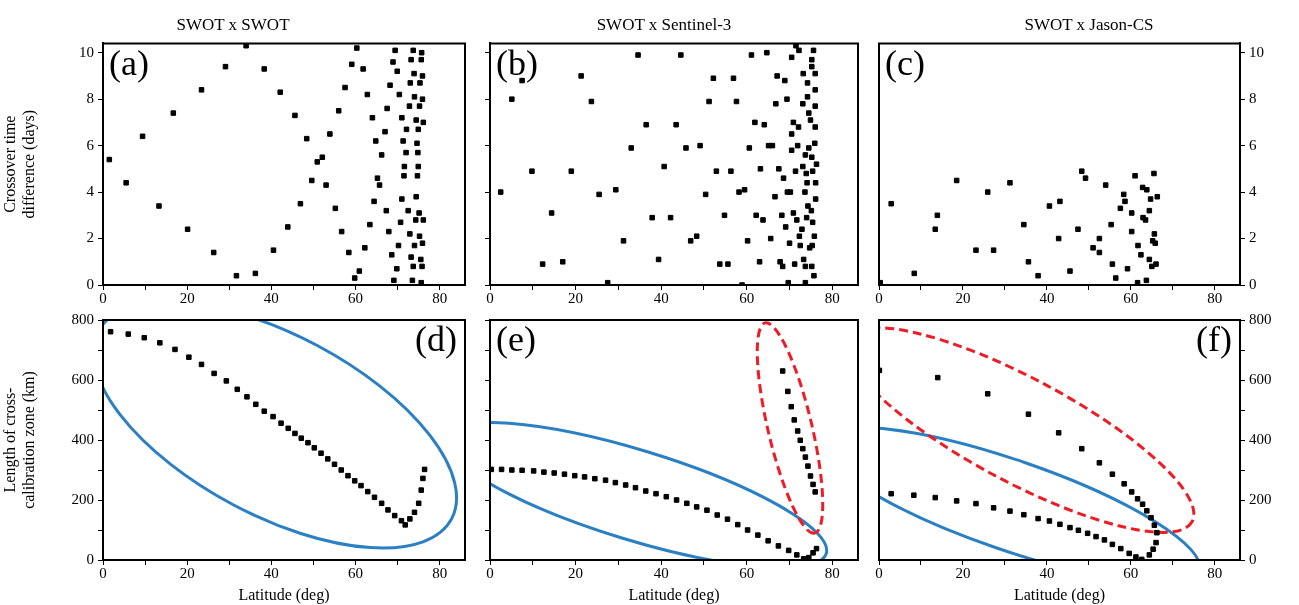 Image resolution: width=1299 pixels, height=605 pixels. What do you see at coordinates (963, 572) in the screenshot?
I see `x-tick-label: 20` at bounding box center [963, 572].